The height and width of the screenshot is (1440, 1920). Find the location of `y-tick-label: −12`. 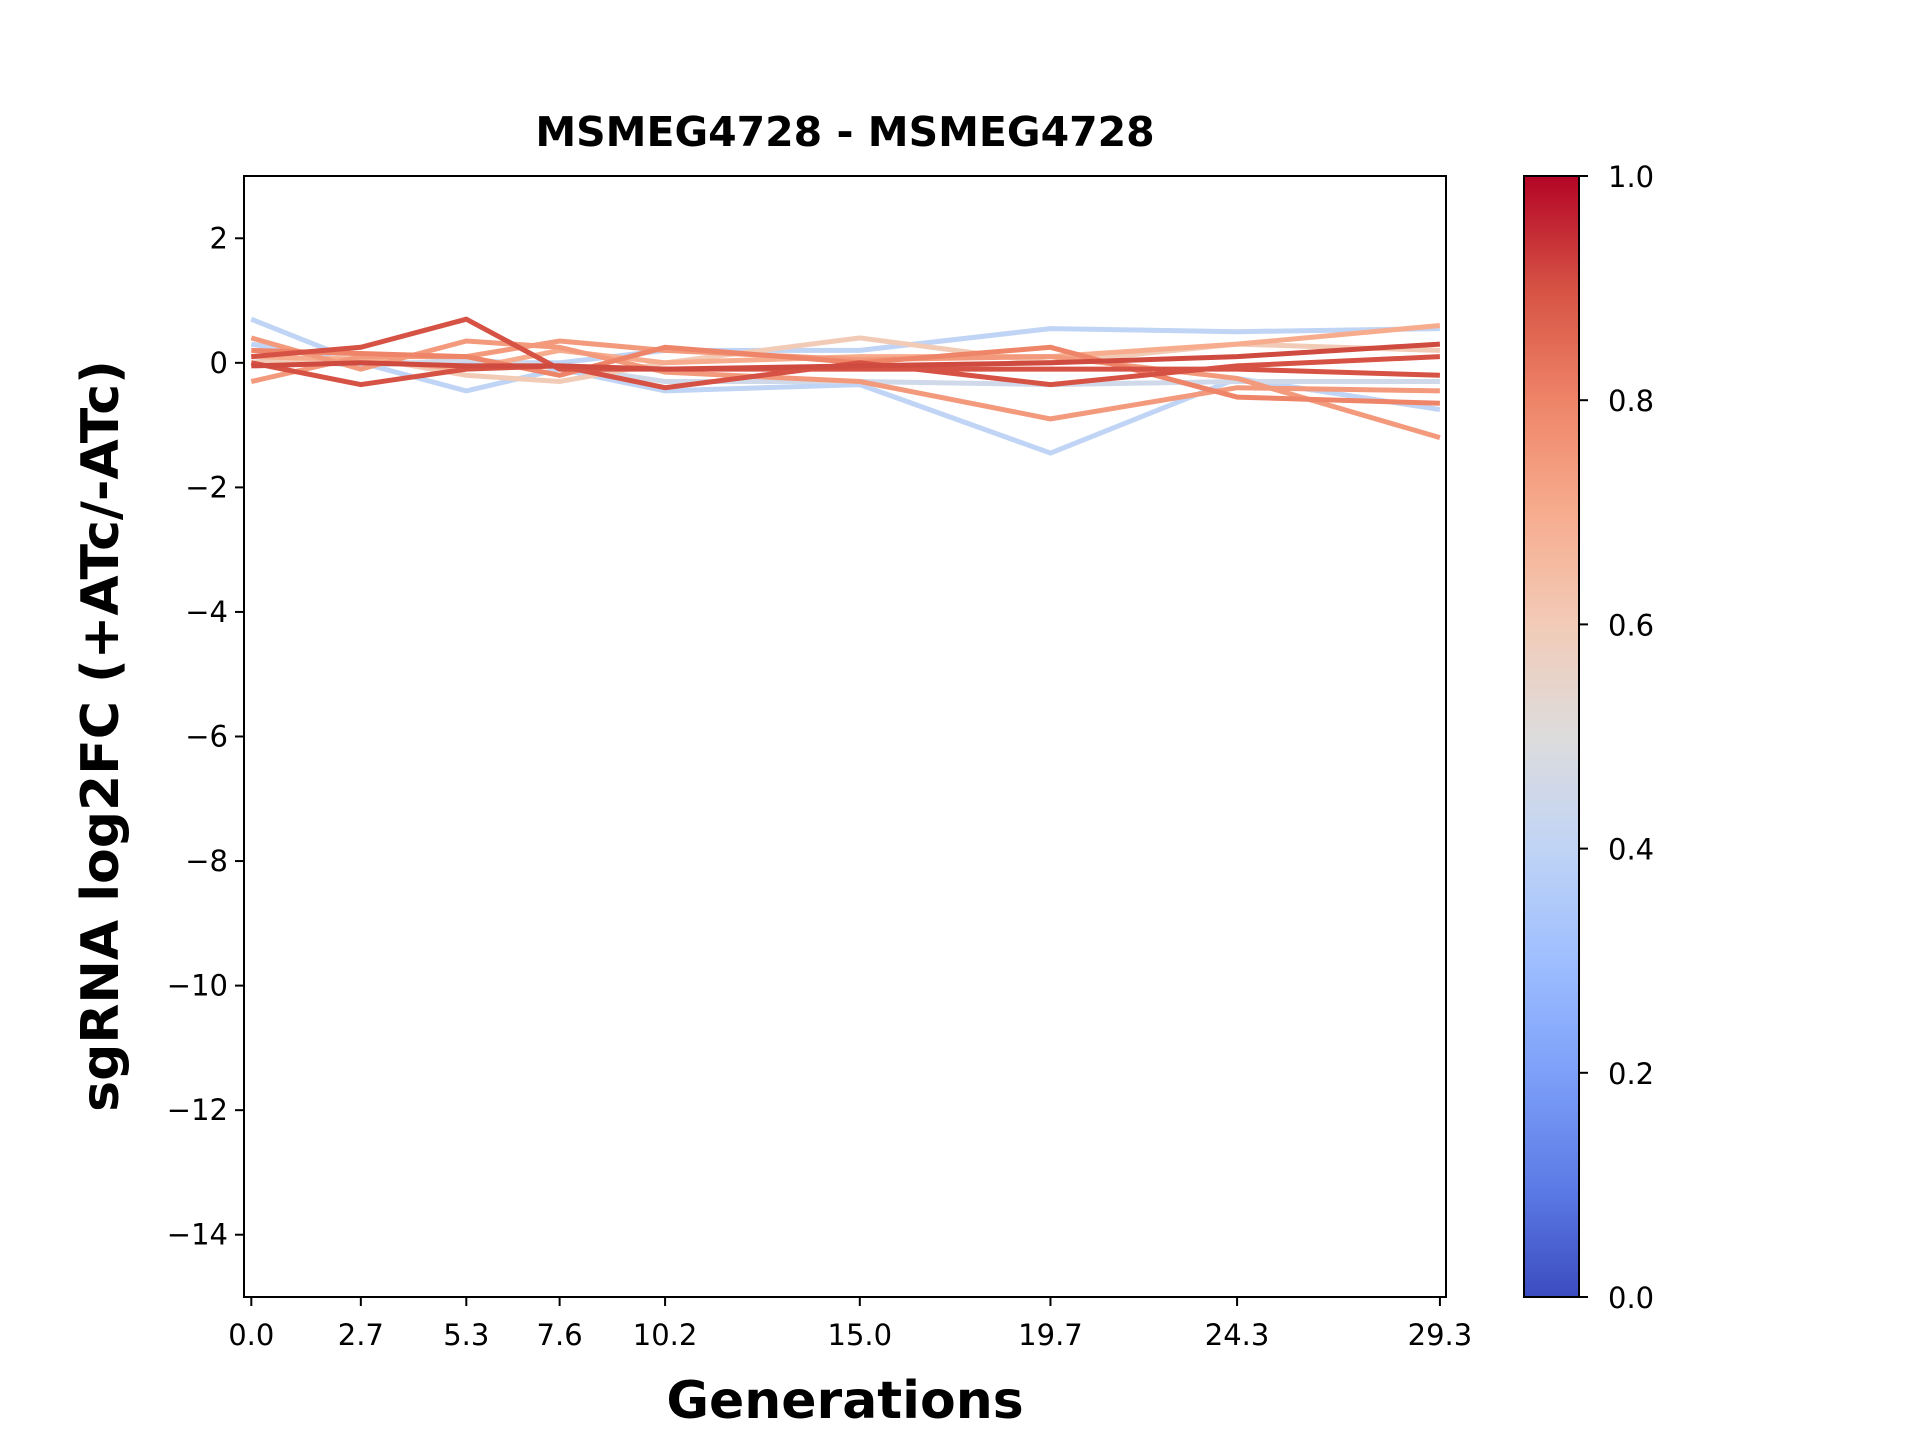

y-tick-label: −12 is located at coordinates (197, 1110).